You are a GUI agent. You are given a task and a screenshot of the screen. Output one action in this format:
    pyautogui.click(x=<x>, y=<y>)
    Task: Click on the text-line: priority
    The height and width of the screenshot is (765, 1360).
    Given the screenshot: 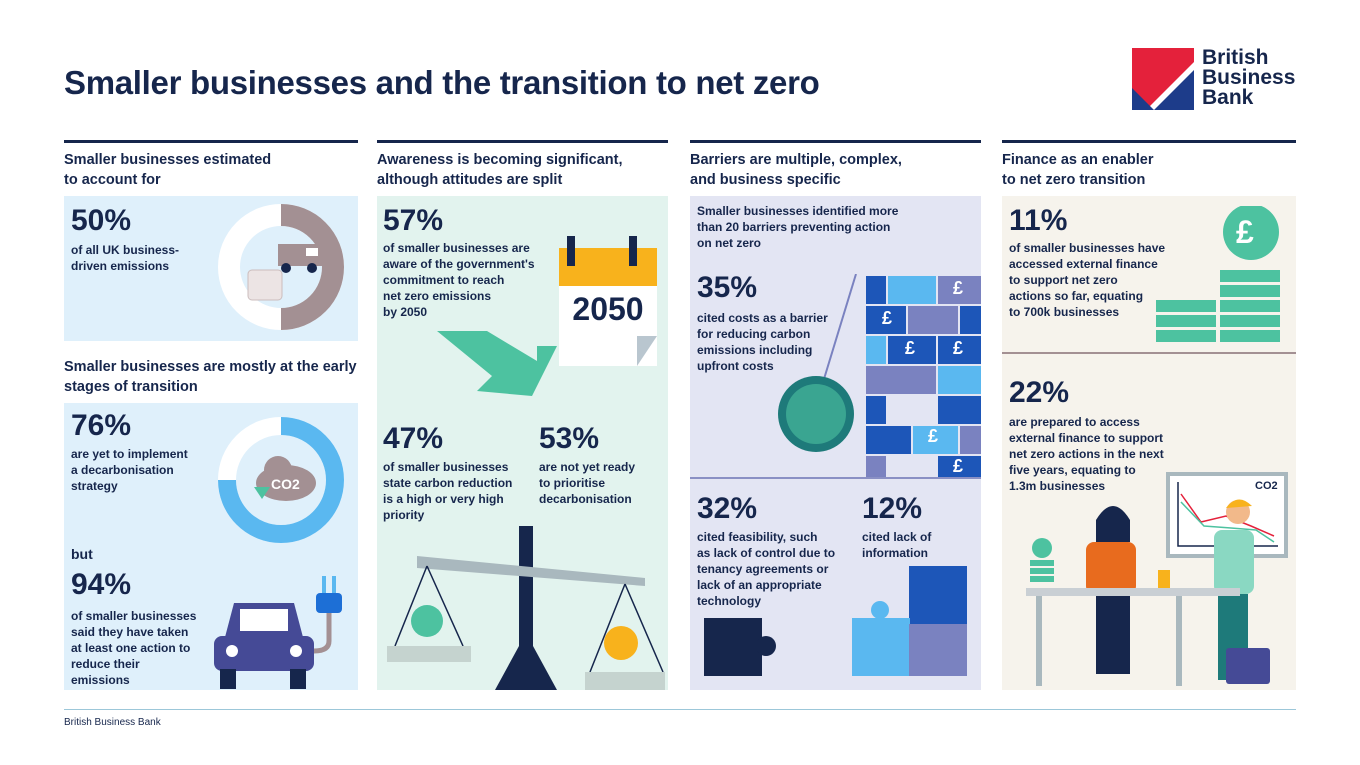 What is the action you would take?
    pyautogui.click(x=404, y=515)
    